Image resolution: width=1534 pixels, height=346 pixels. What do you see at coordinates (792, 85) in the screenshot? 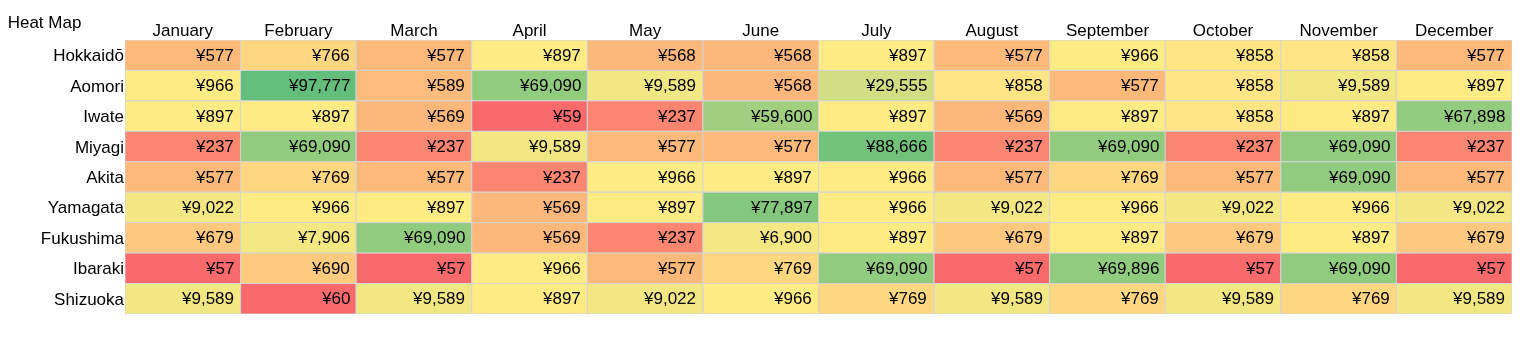
I see `data-label: ¥568` at bounding box center [792, 85].